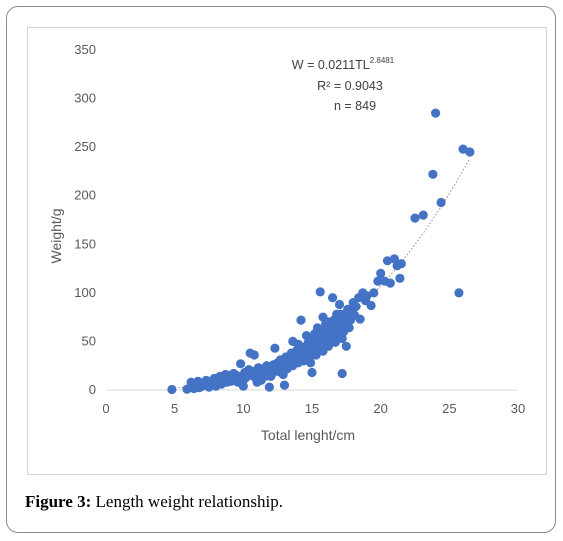 This screenshot has width=563, height=541. Describe the element at coordinates (187, 501) in the screenshot. I see `caption-text: Length weight relationship.` at that location.